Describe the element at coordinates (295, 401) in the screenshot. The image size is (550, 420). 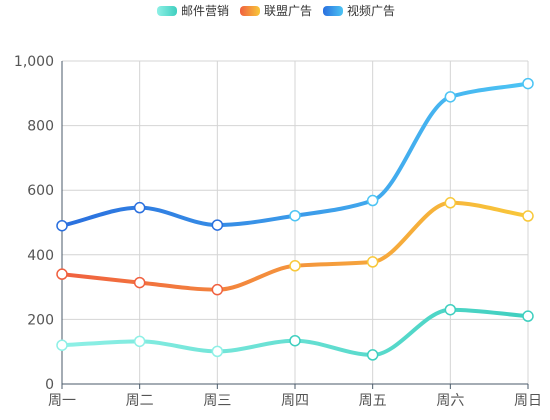
I see `x-tick-label: 周四` at that location.